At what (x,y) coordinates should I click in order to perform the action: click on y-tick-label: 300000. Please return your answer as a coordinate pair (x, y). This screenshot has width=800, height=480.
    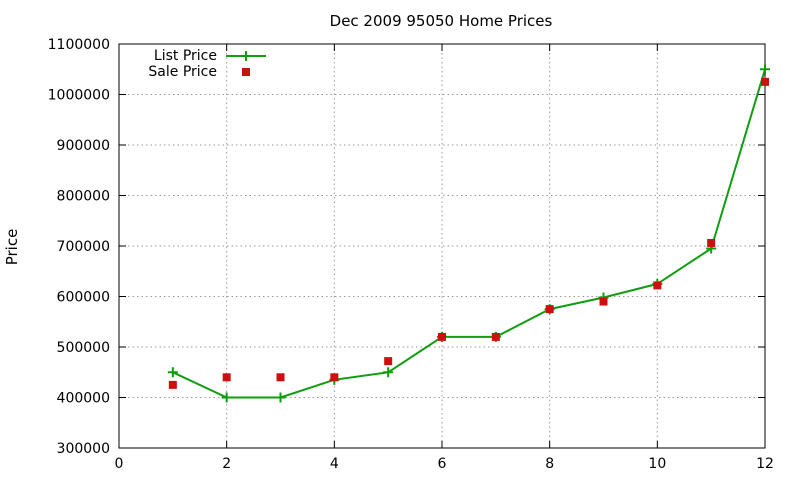
    Looking at the image, I should click on (83, 449).